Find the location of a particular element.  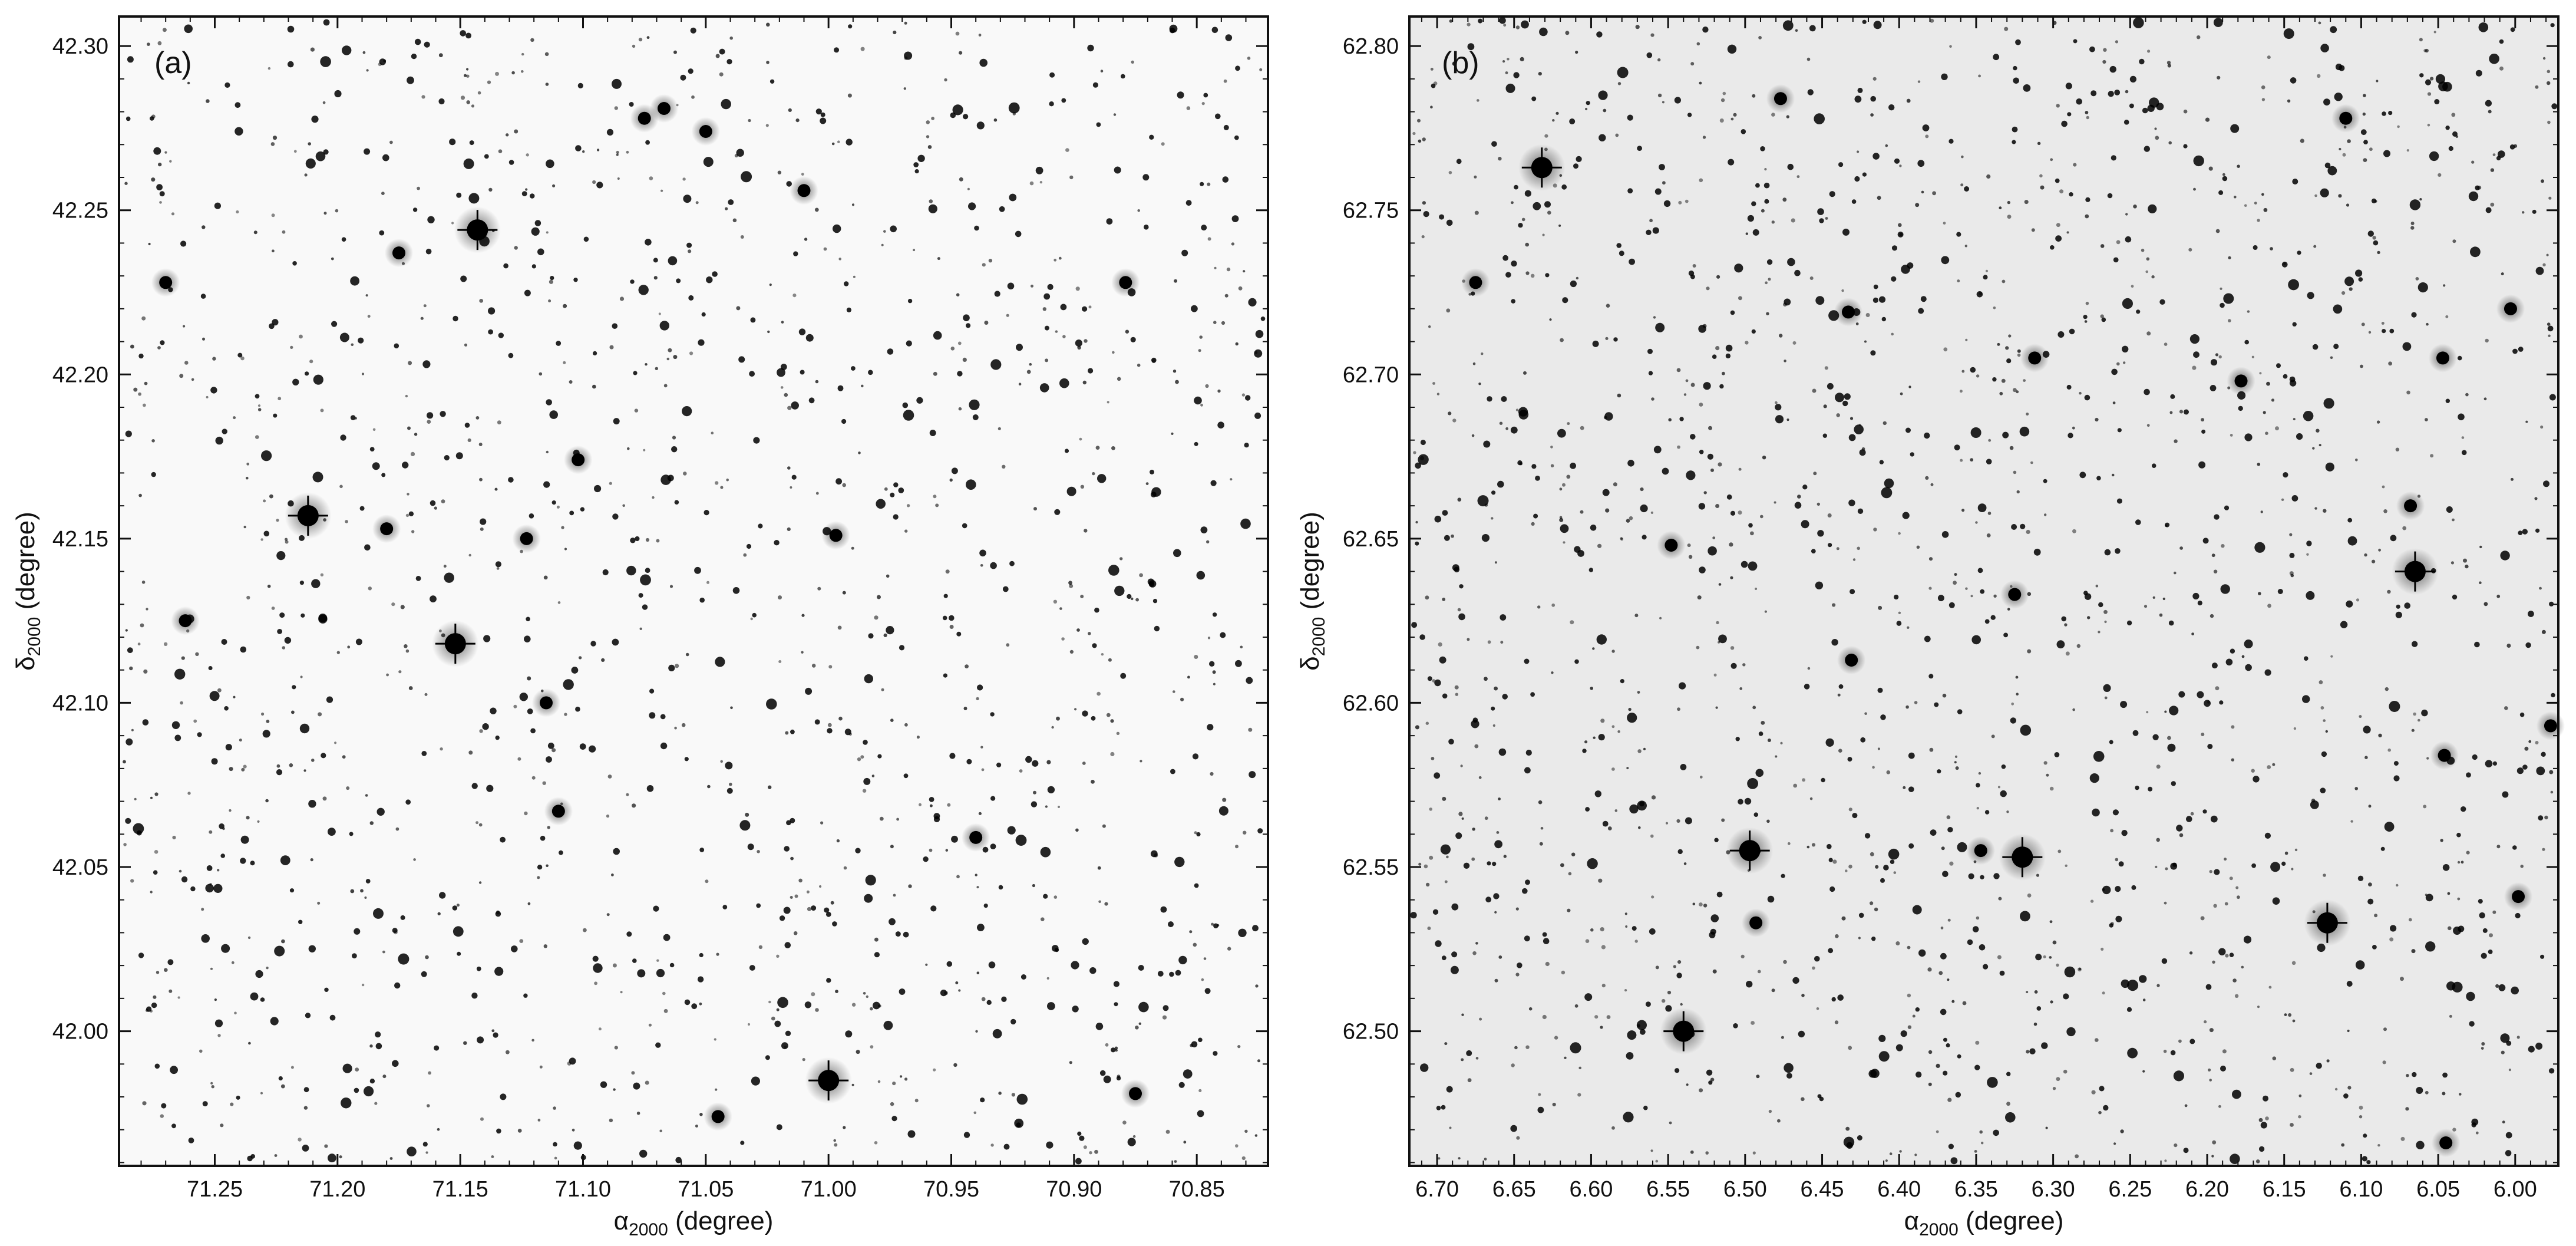

y-tick-label: 42.30 is located at coordinates (80, 46).